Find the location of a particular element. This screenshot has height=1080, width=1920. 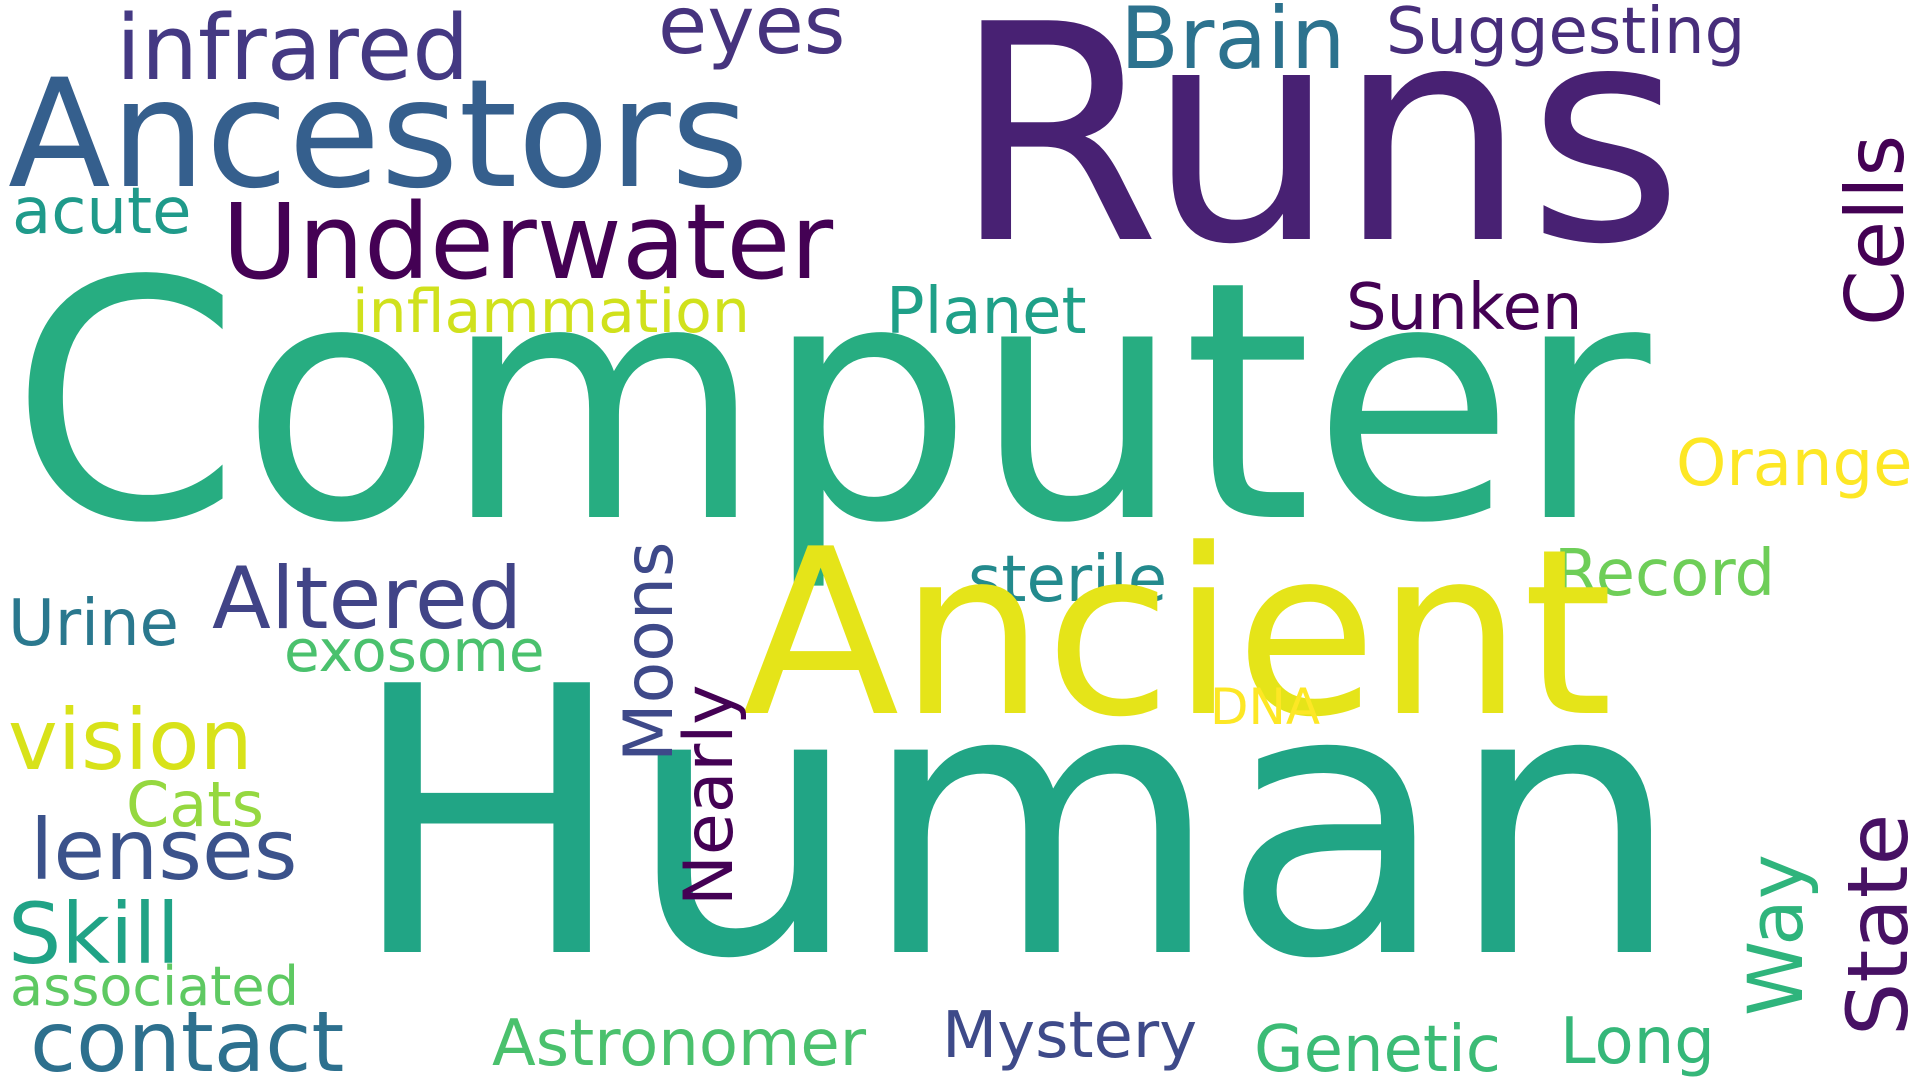

word-cells: Cells is located at coordinates (1874, 230).